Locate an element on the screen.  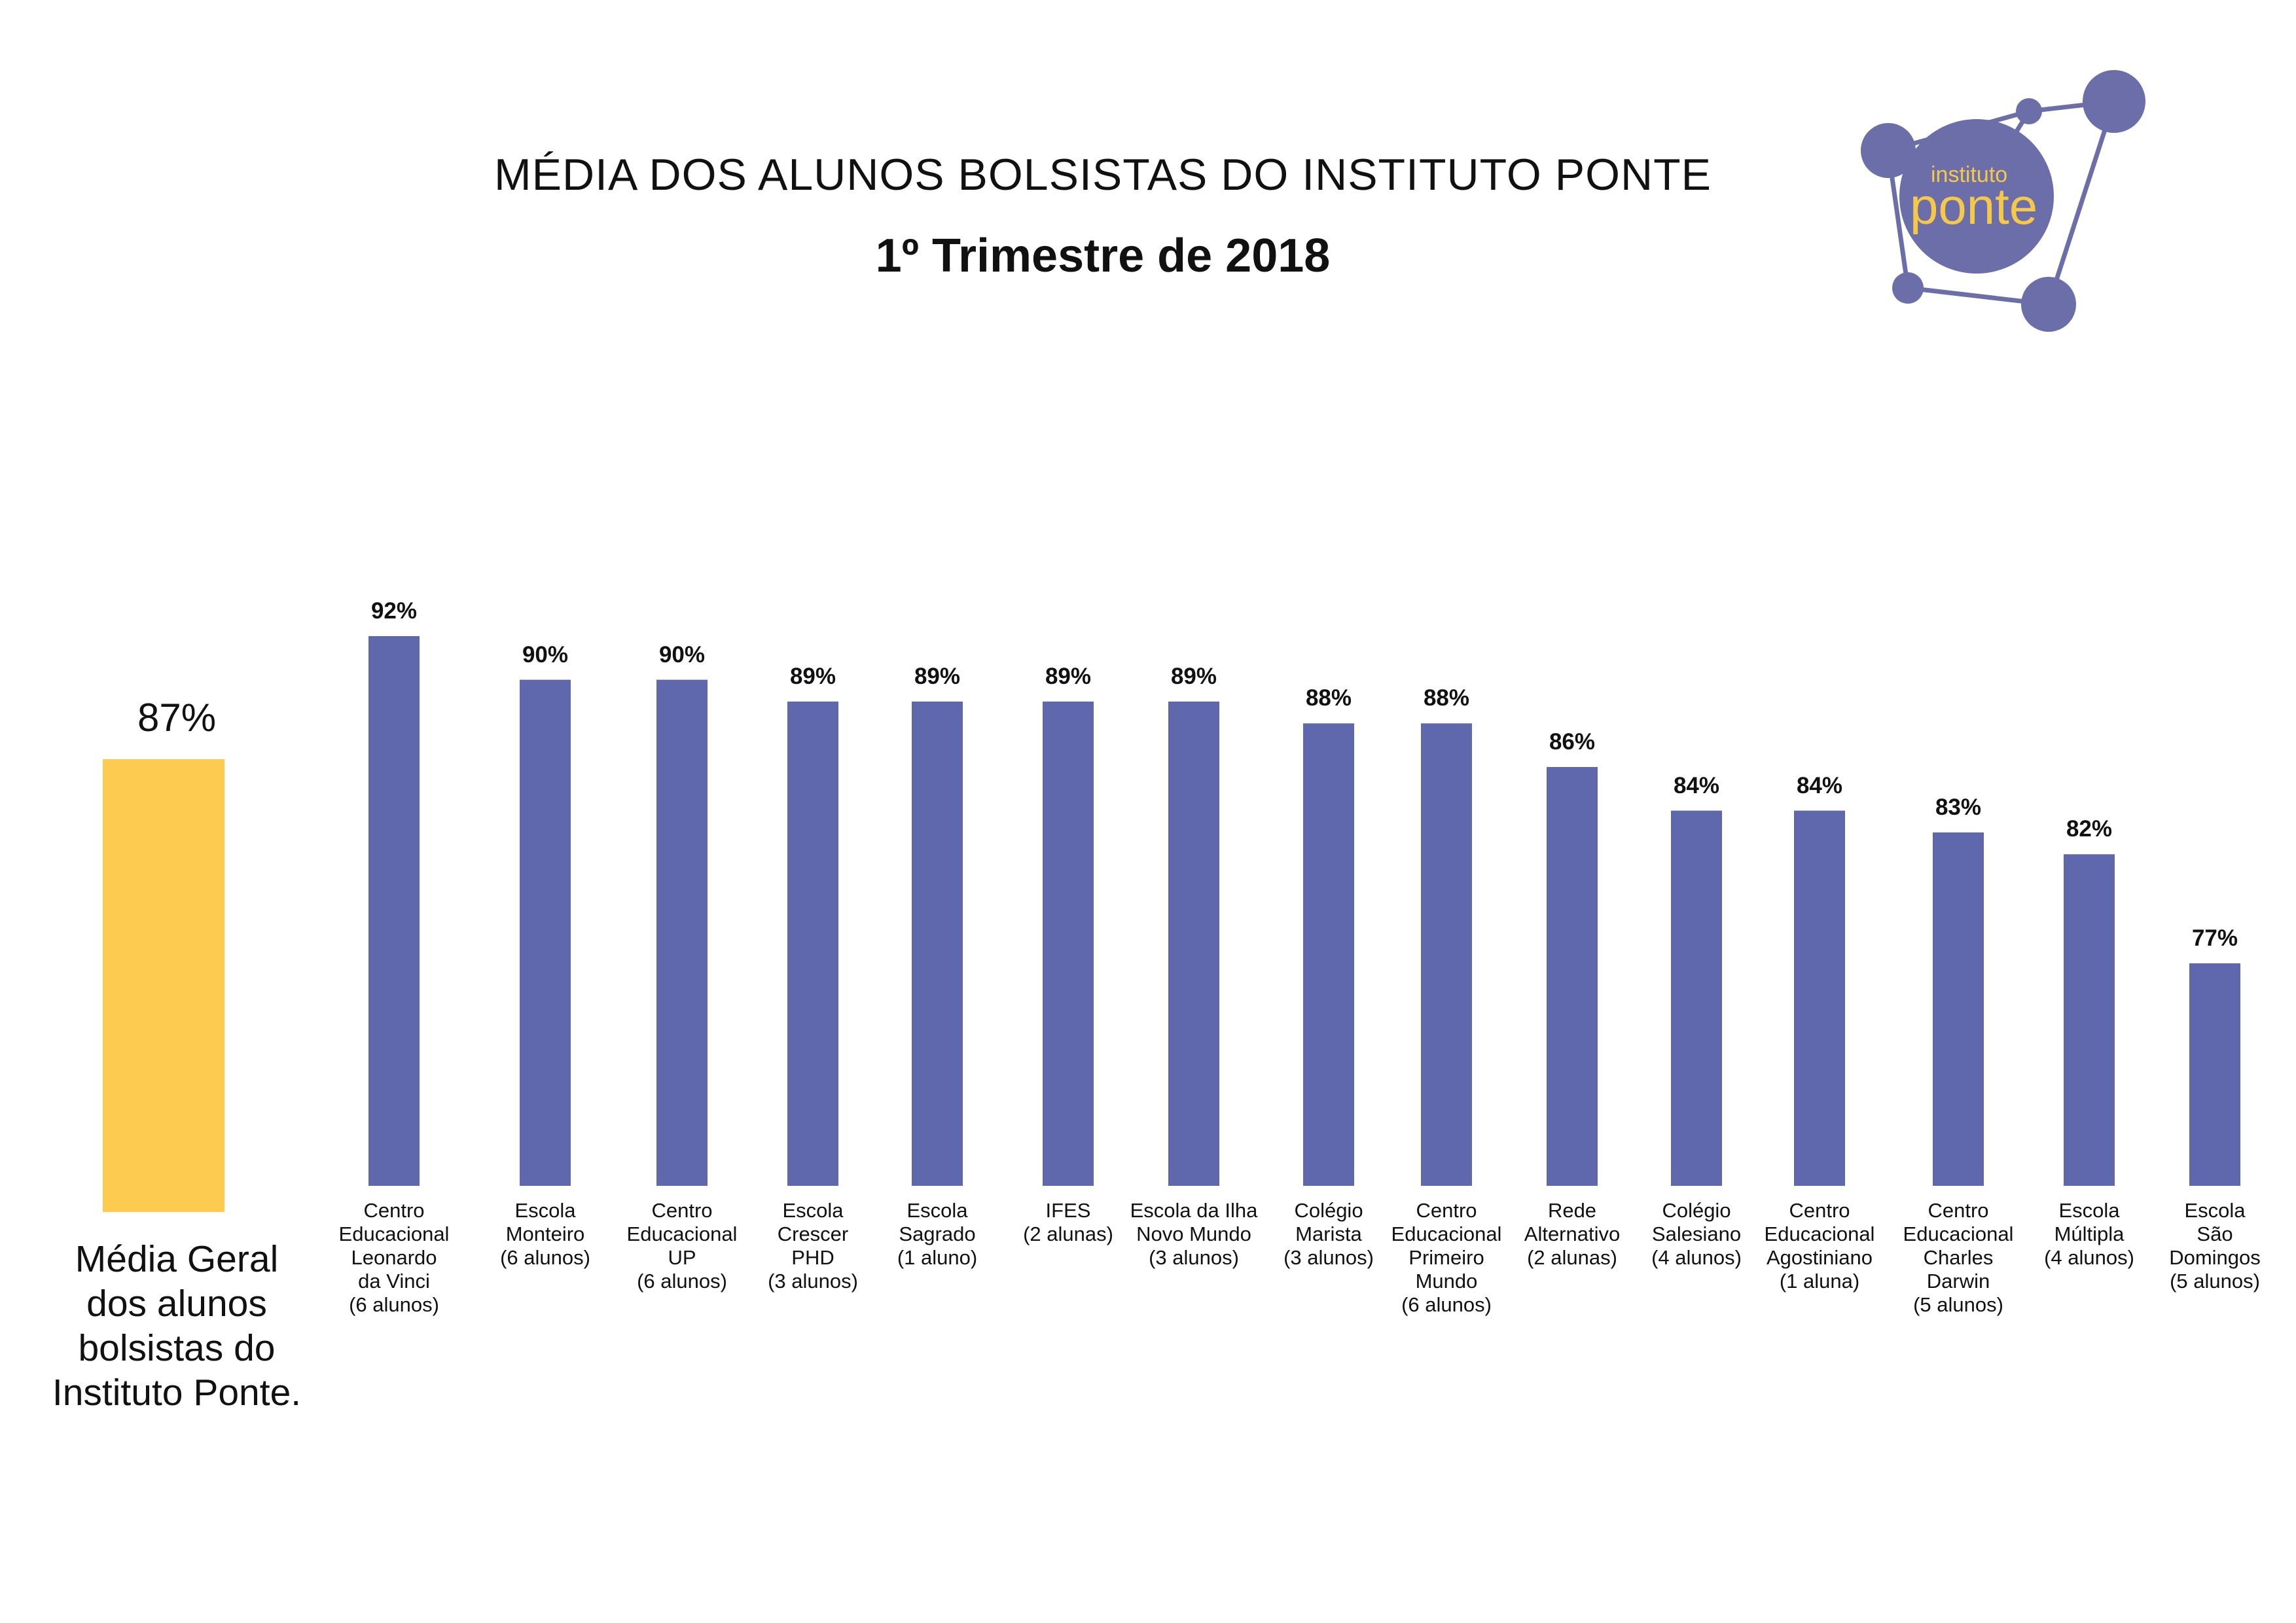
bar-category-label: Escola Crescer PHD (3 alunos) is located at coordinates (813, 1246).